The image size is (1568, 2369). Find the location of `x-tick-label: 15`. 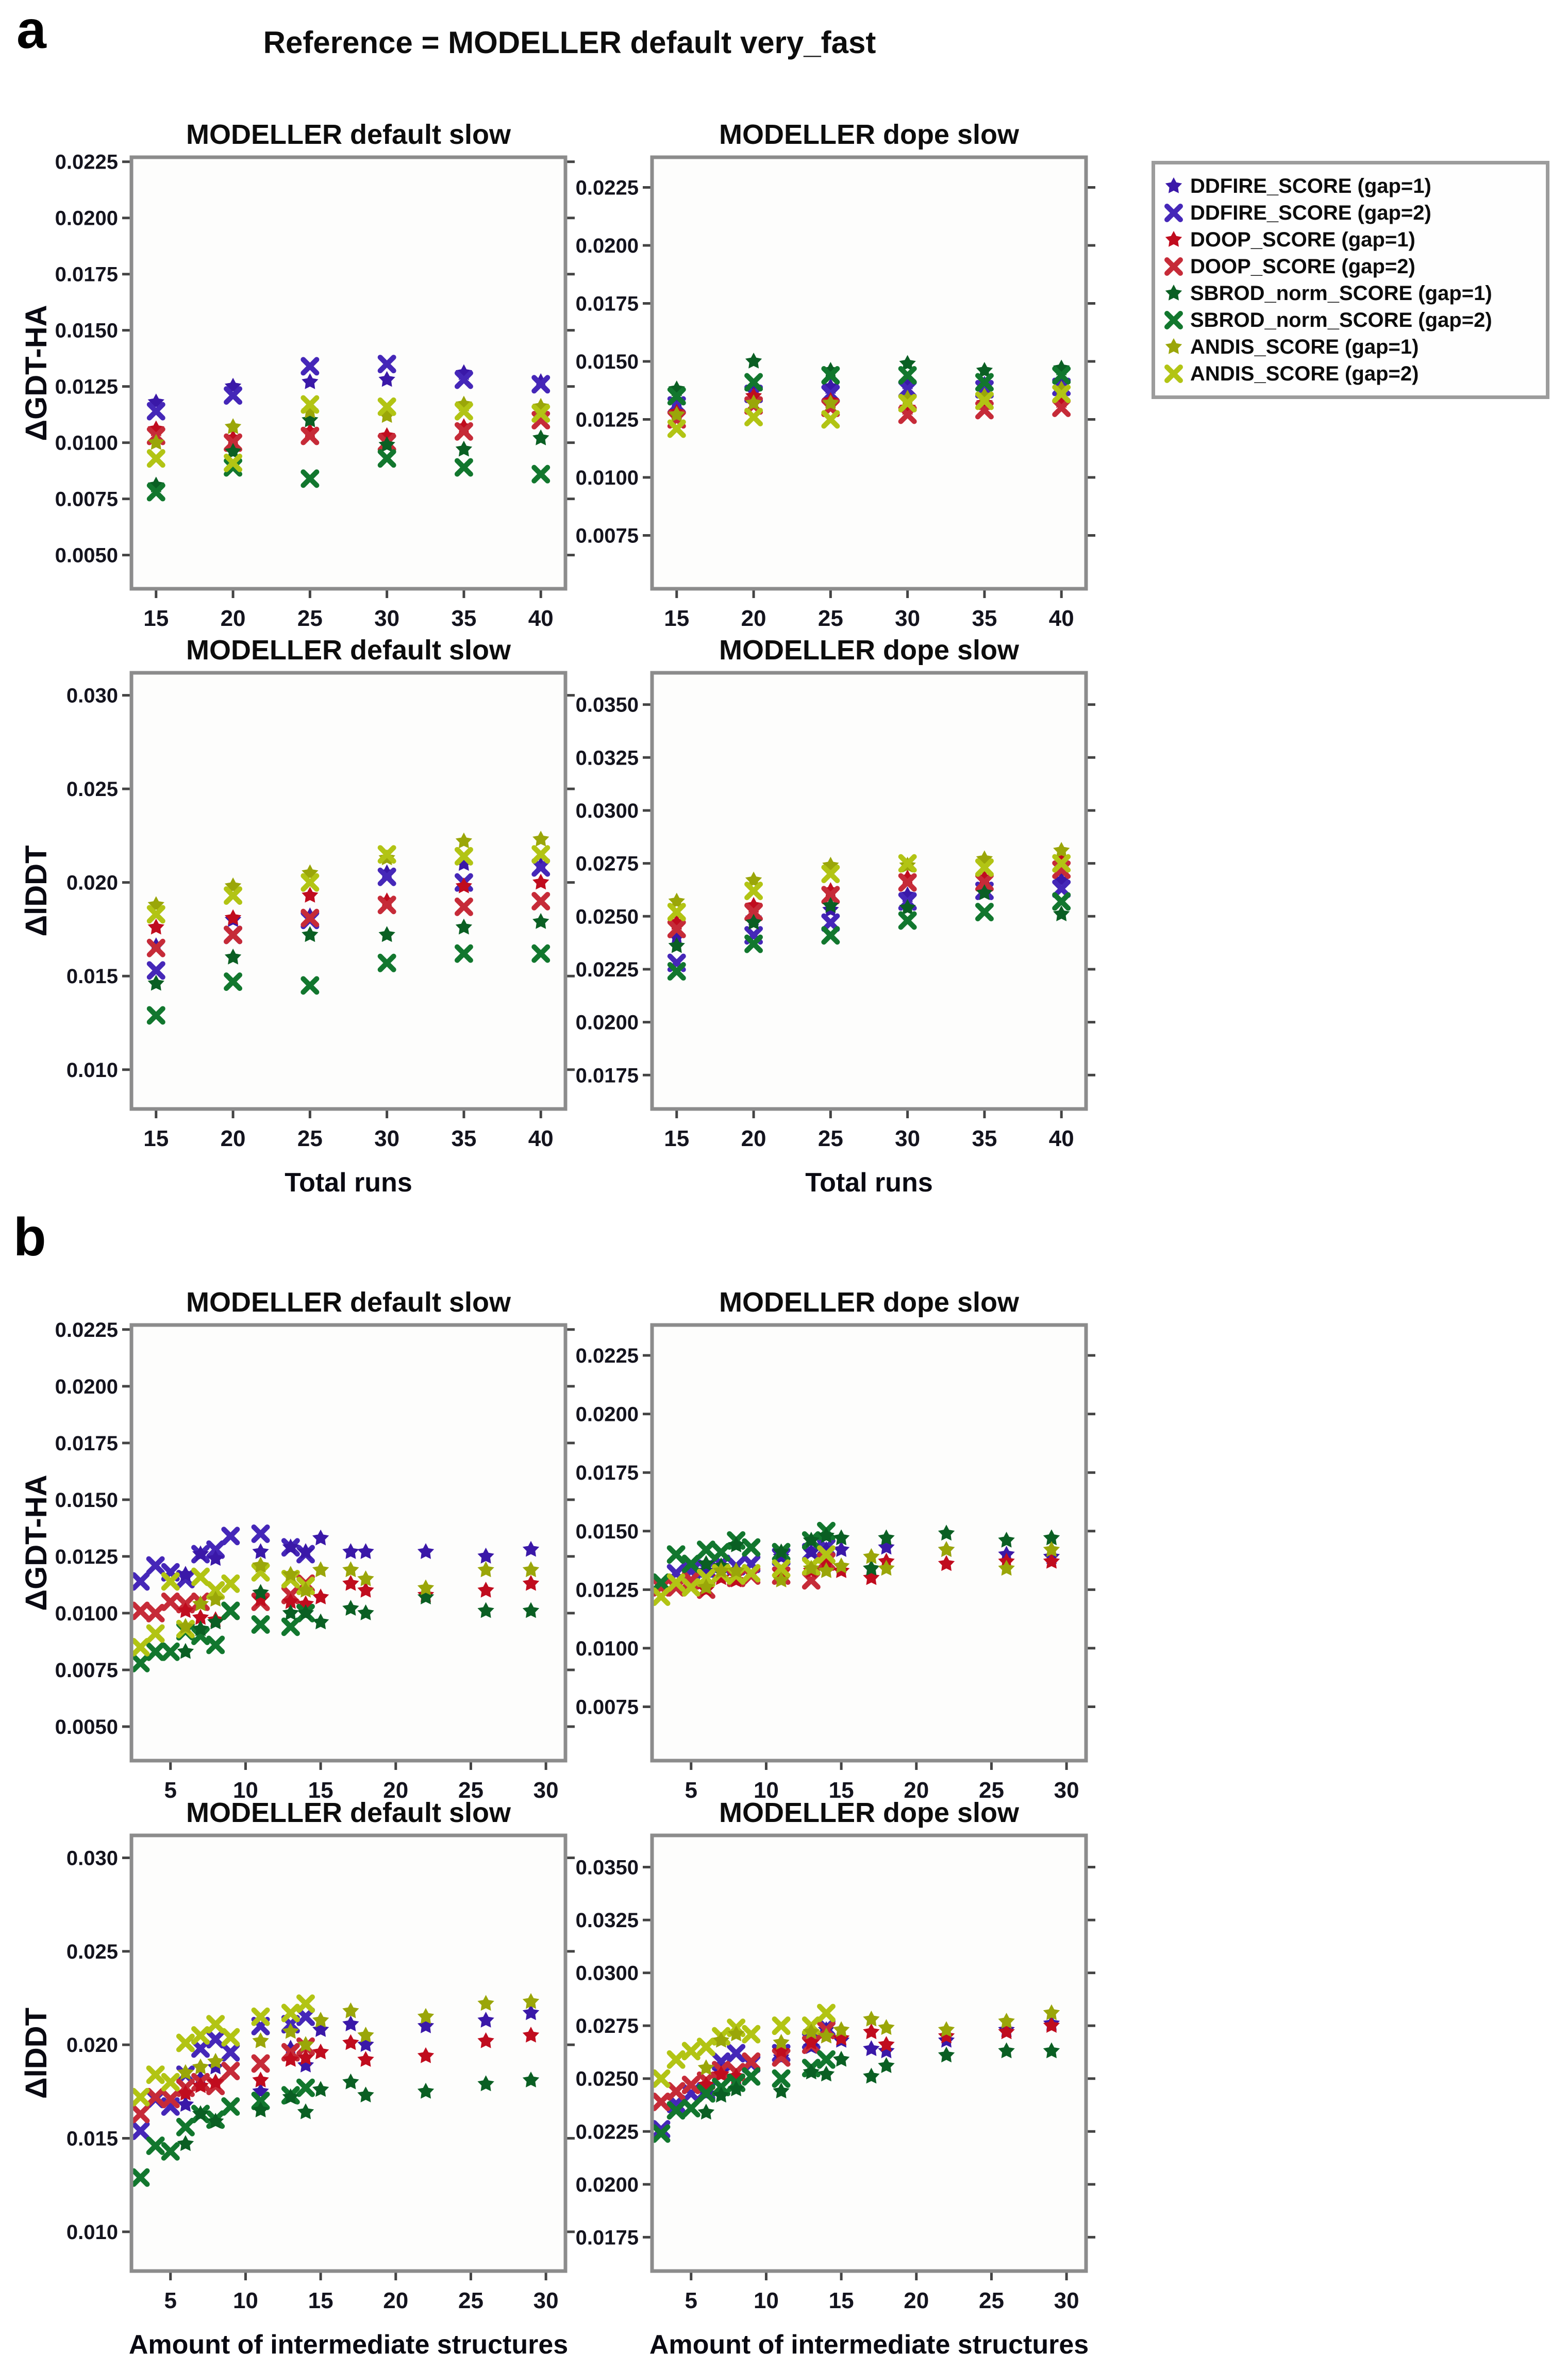

x-tick-label: 15 is located at coordinates (321, 2300).